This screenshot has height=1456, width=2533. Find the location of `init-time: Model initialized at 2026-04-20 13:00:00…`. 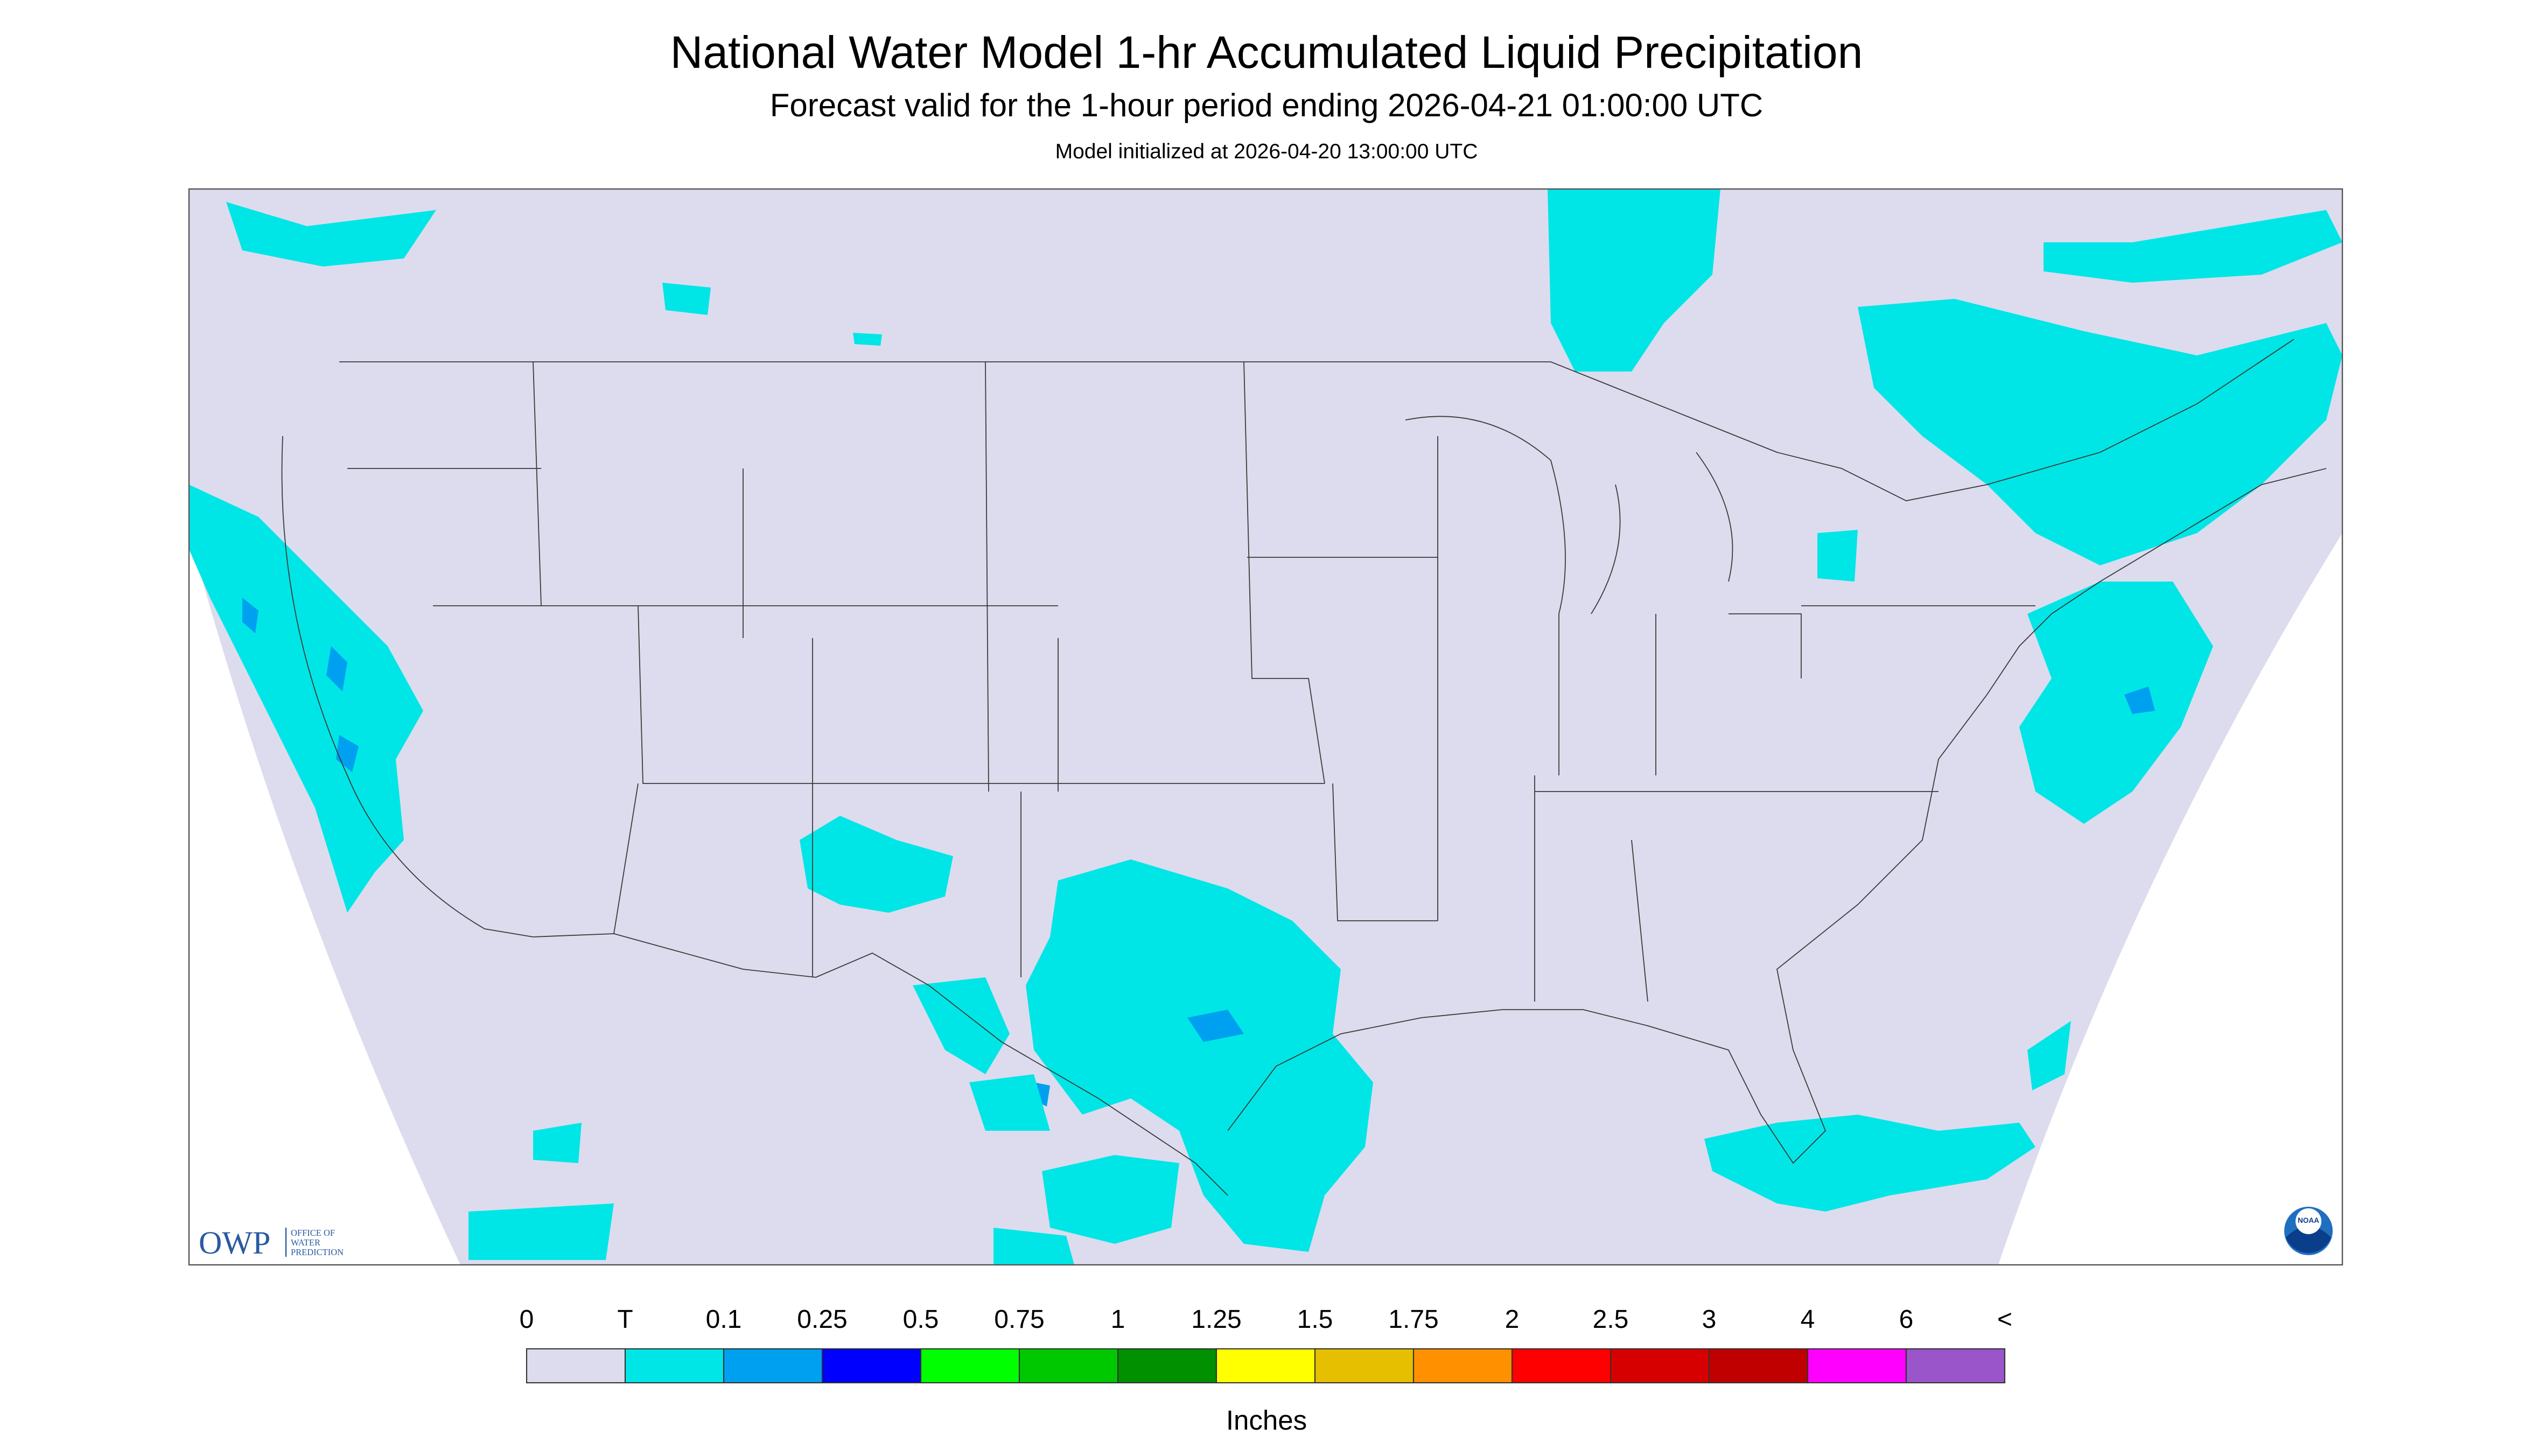

init-time: Model initialized at 2026-04-20 13:00:00… is located at coordinates (1266, 151).